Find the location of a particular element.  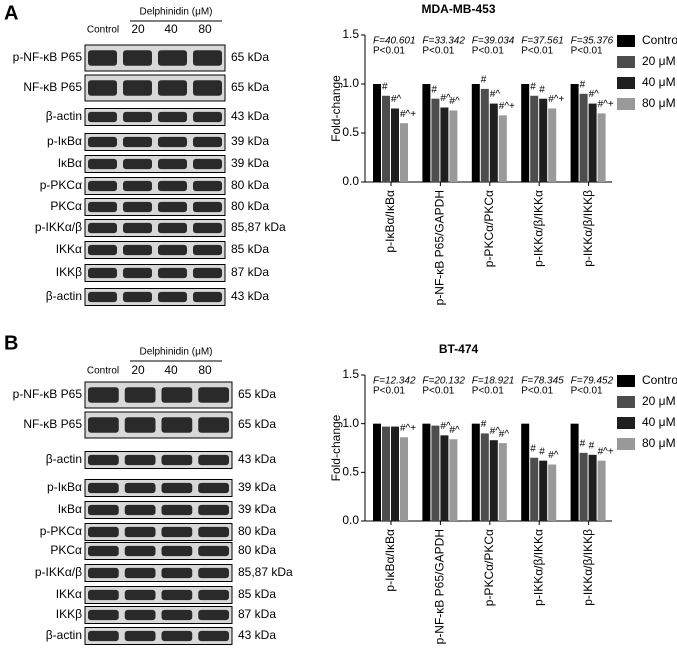

protein-label: p-IκBα is located at coordinates (64, 141).